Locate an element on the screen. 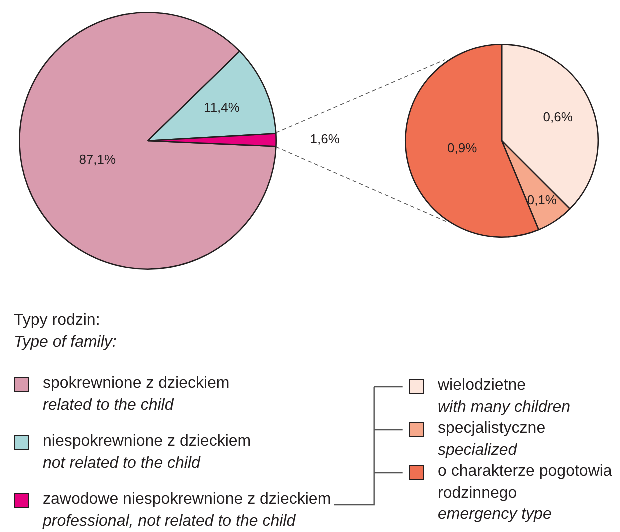 This screenshot has width=620, height=532. data-label: 1,6% is located at coordinates (325, 138).